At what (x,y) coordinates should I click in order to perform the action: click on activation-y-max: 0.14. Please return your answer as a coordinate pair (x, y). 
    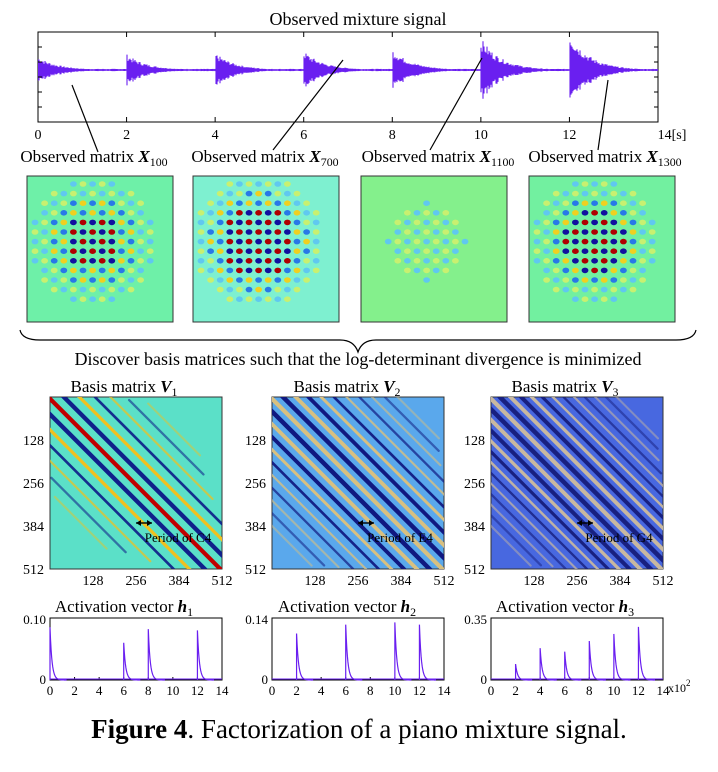
    Looking at the image, I should click on (256, 619).